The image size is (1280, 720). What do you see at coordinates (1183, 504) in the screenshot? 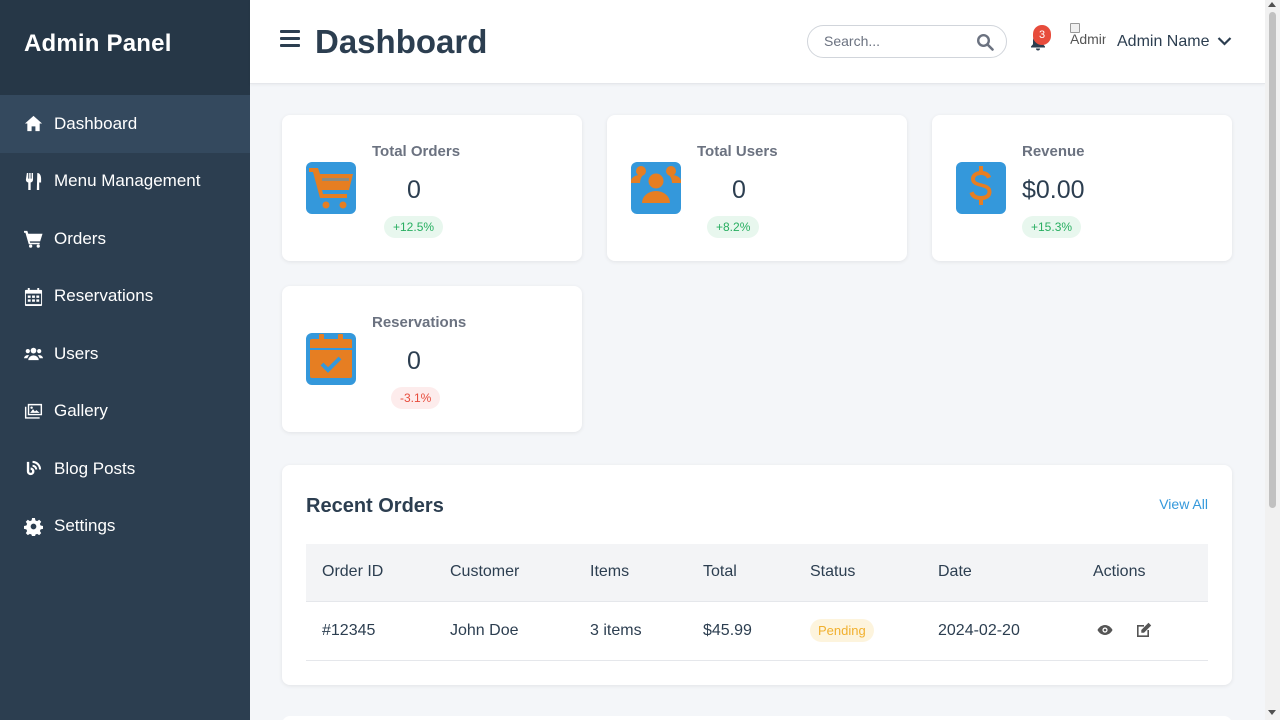
I see `view-all-link: View All` at bounding box center [1183, 504].